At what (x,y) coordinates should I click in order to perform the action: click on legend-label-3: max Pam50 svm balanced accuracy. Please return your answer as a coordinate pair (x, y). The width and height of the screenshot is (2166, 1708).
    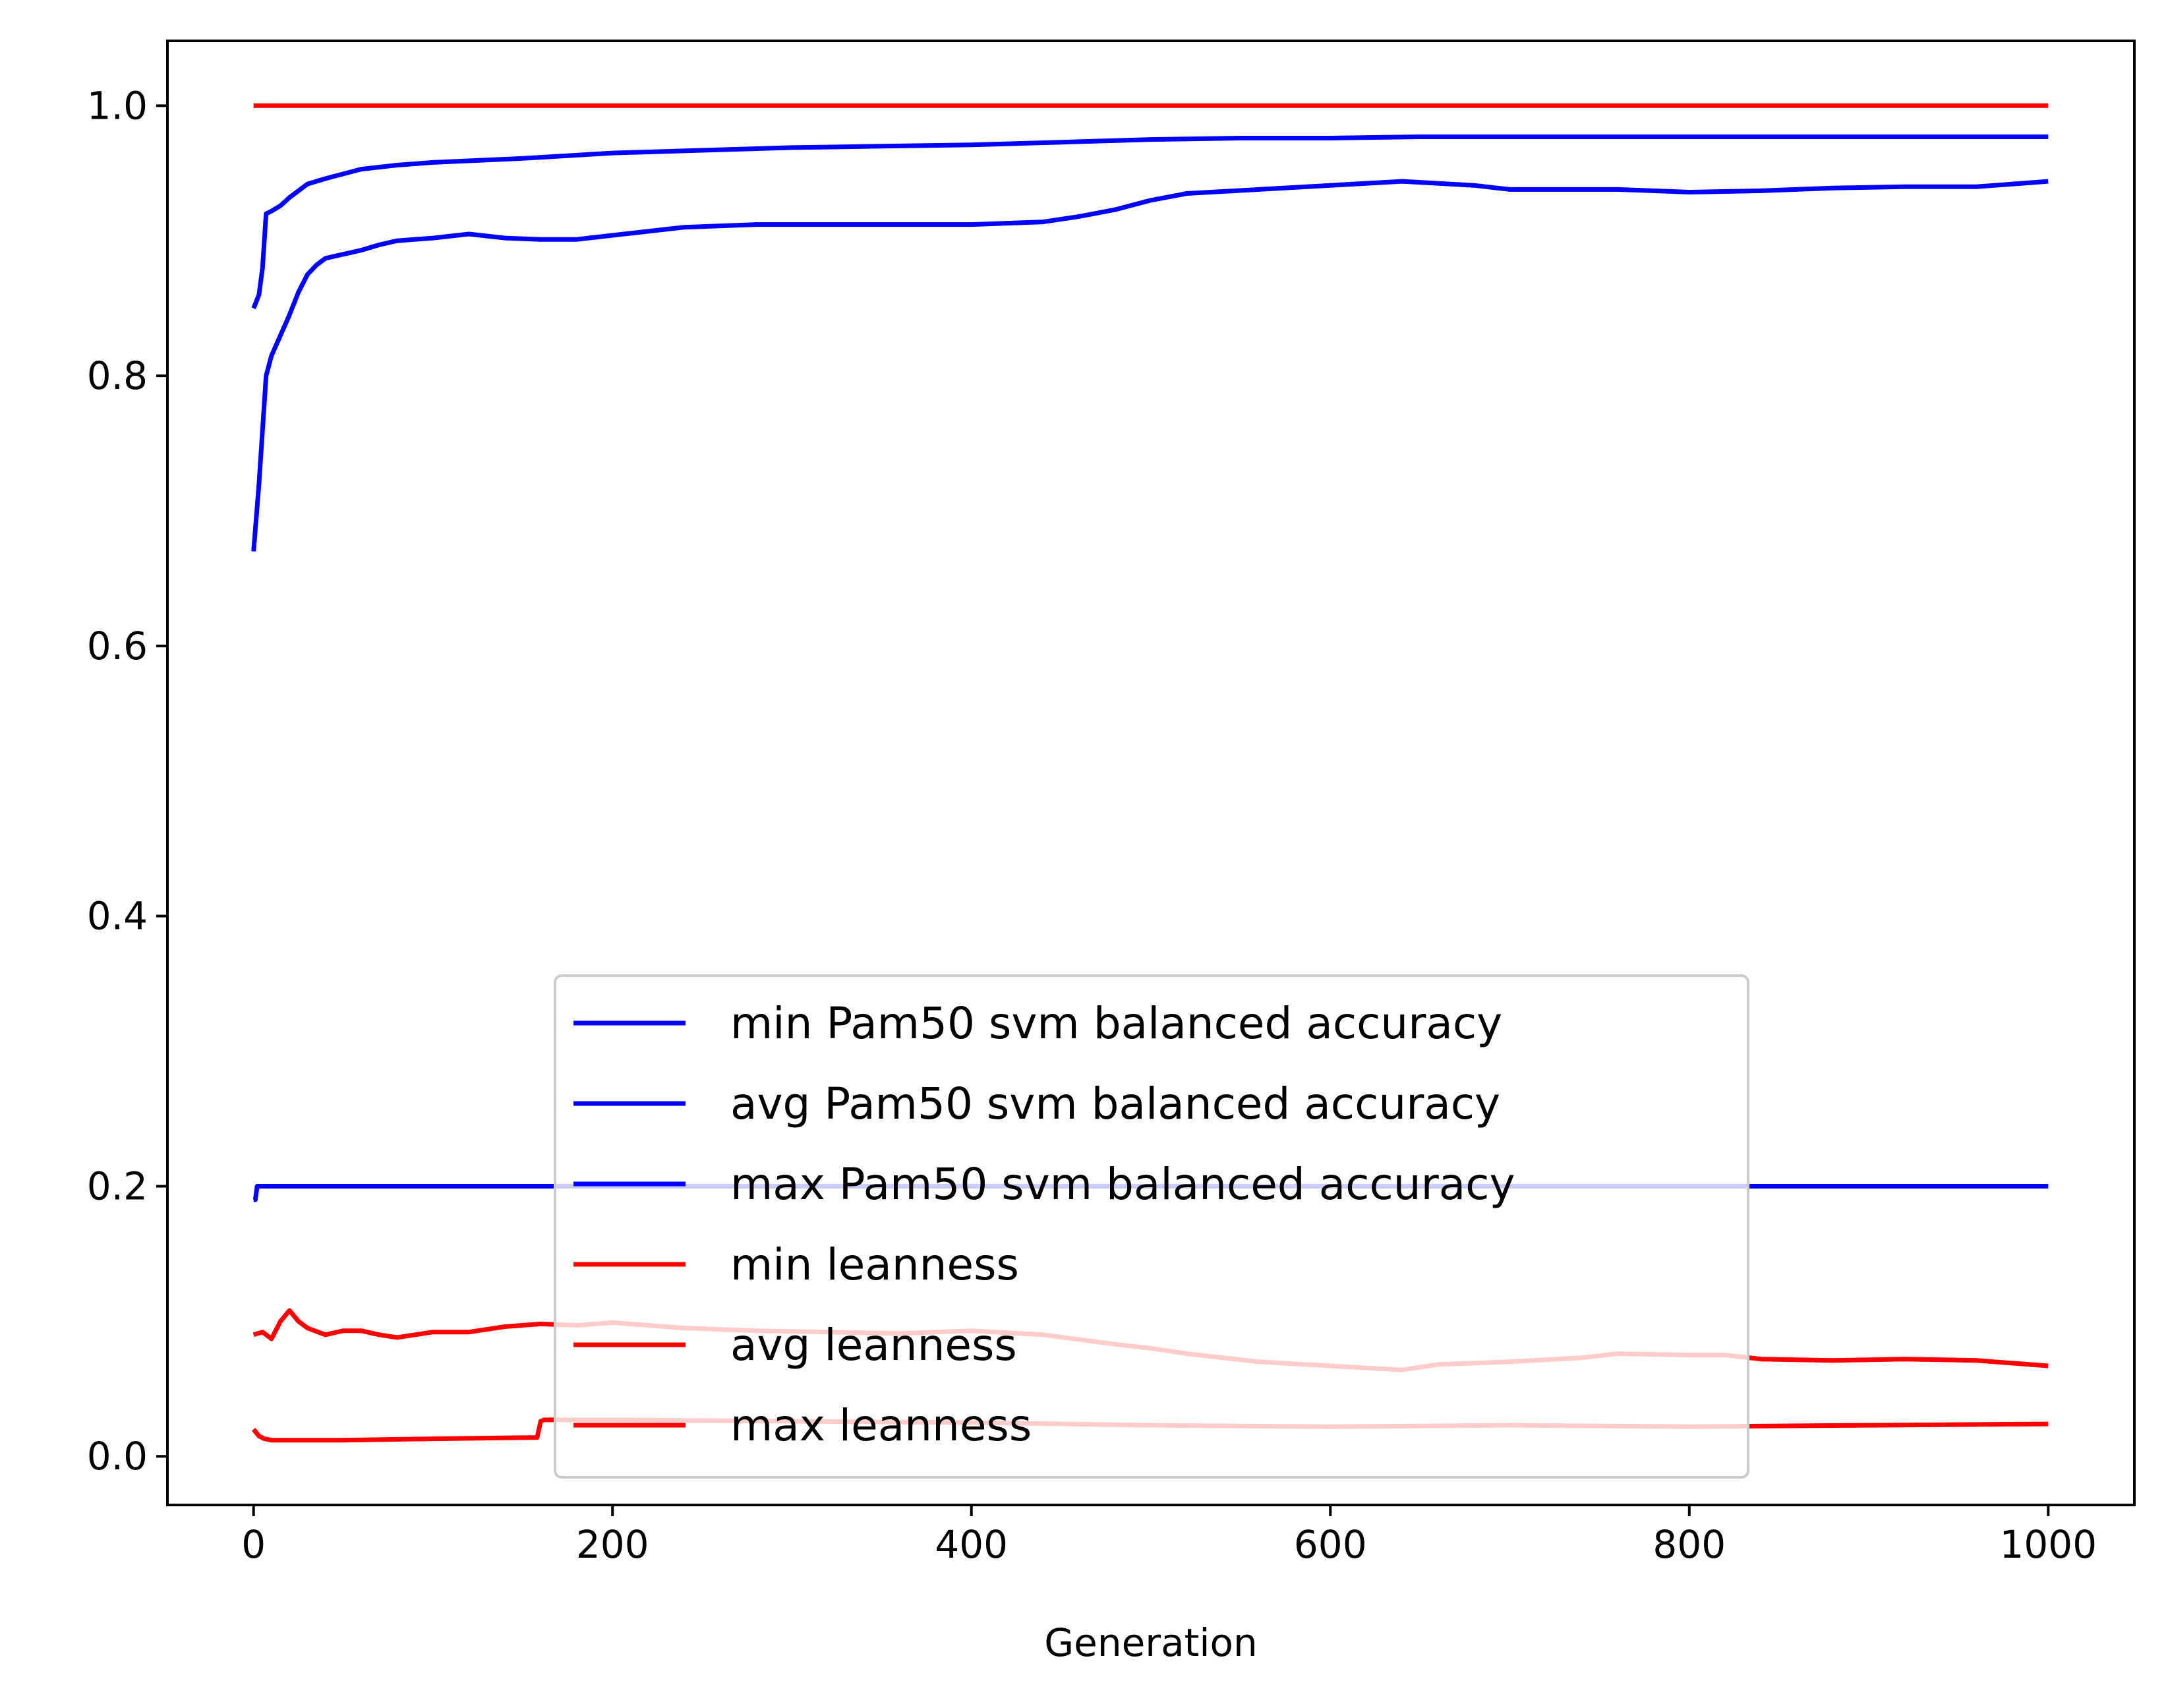
    Looking at the image, I should click on (1122, 1184).